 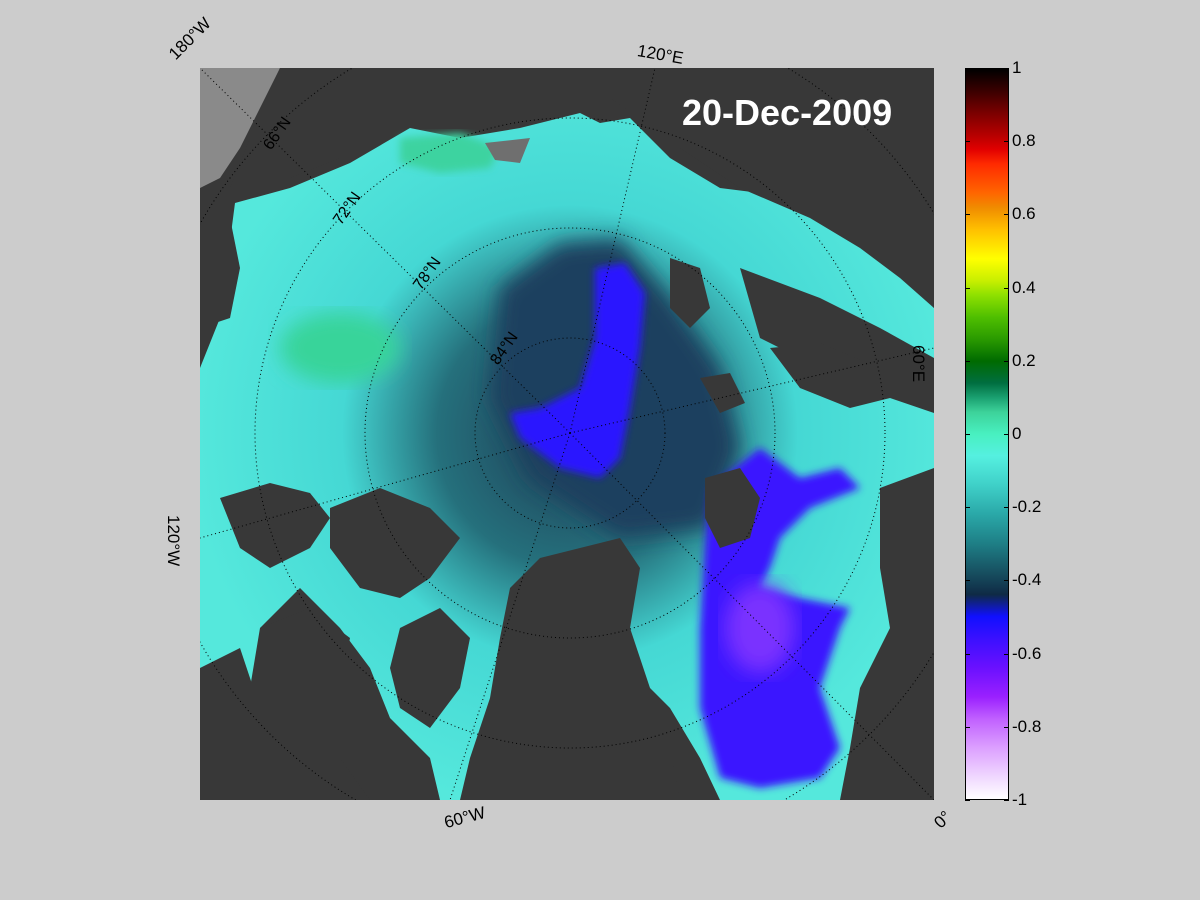 What do you see at coordinates (220, 273) in the screenshot?
I see `alaska-coast` at bounding box center [220, 273].